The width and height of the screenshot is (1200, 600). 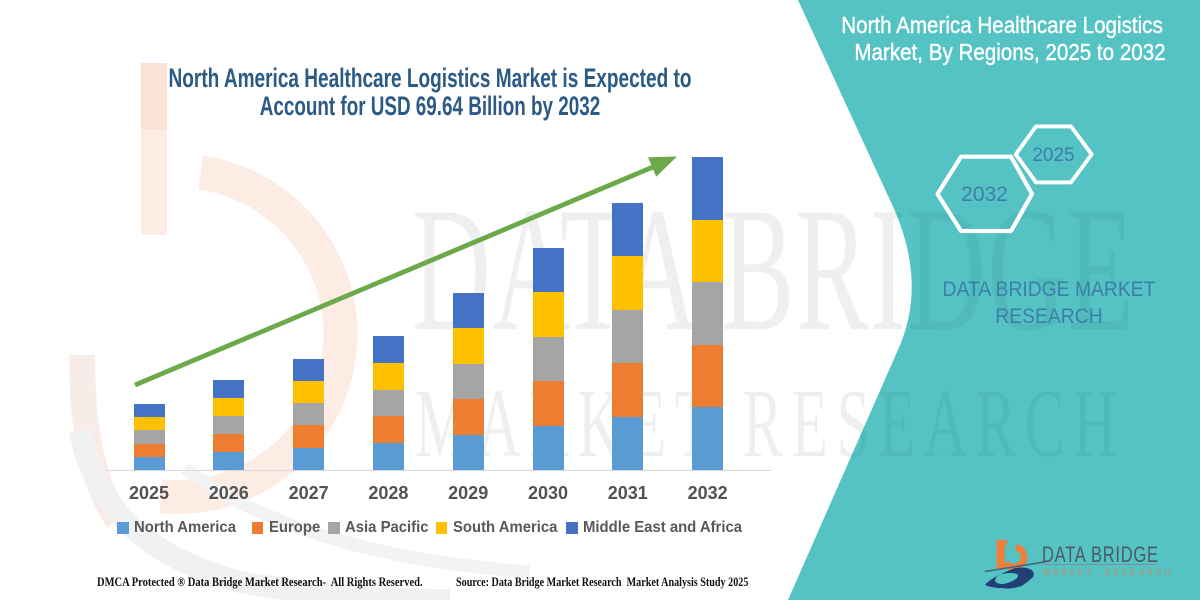 I want to click on svg-text: 2032, so click(x=984, y=194).